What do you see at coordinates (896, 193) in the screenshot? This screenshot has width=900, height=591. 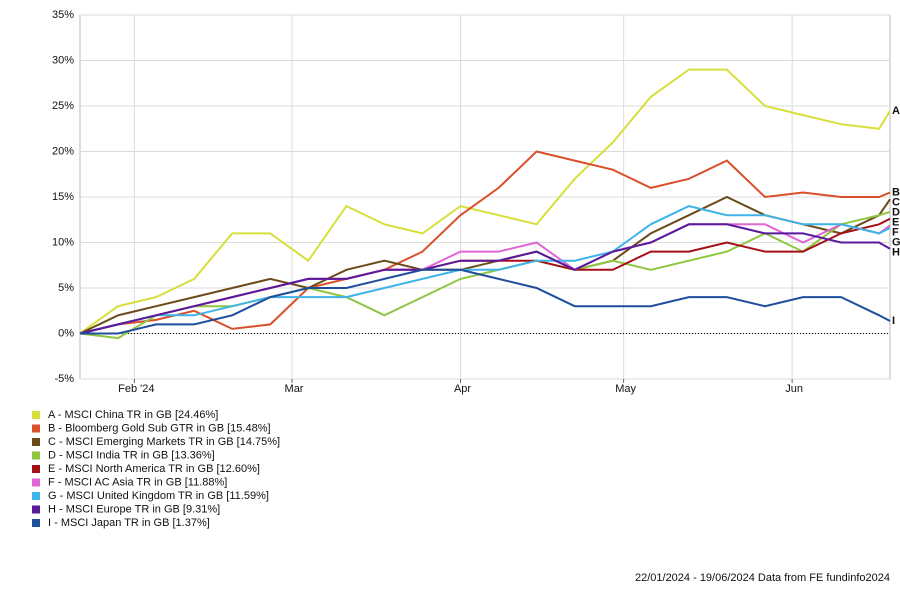 I see `end-label: B` at bounding box center [896, 193].